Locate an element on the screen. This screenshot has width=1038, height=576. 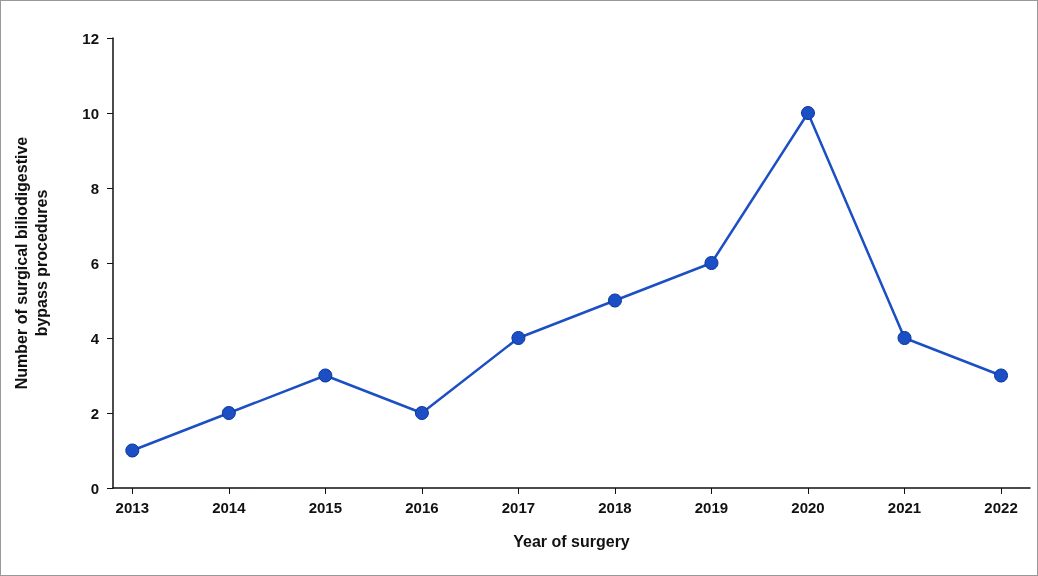
y-tick-label: 4 is located at coordinates (95, 338).